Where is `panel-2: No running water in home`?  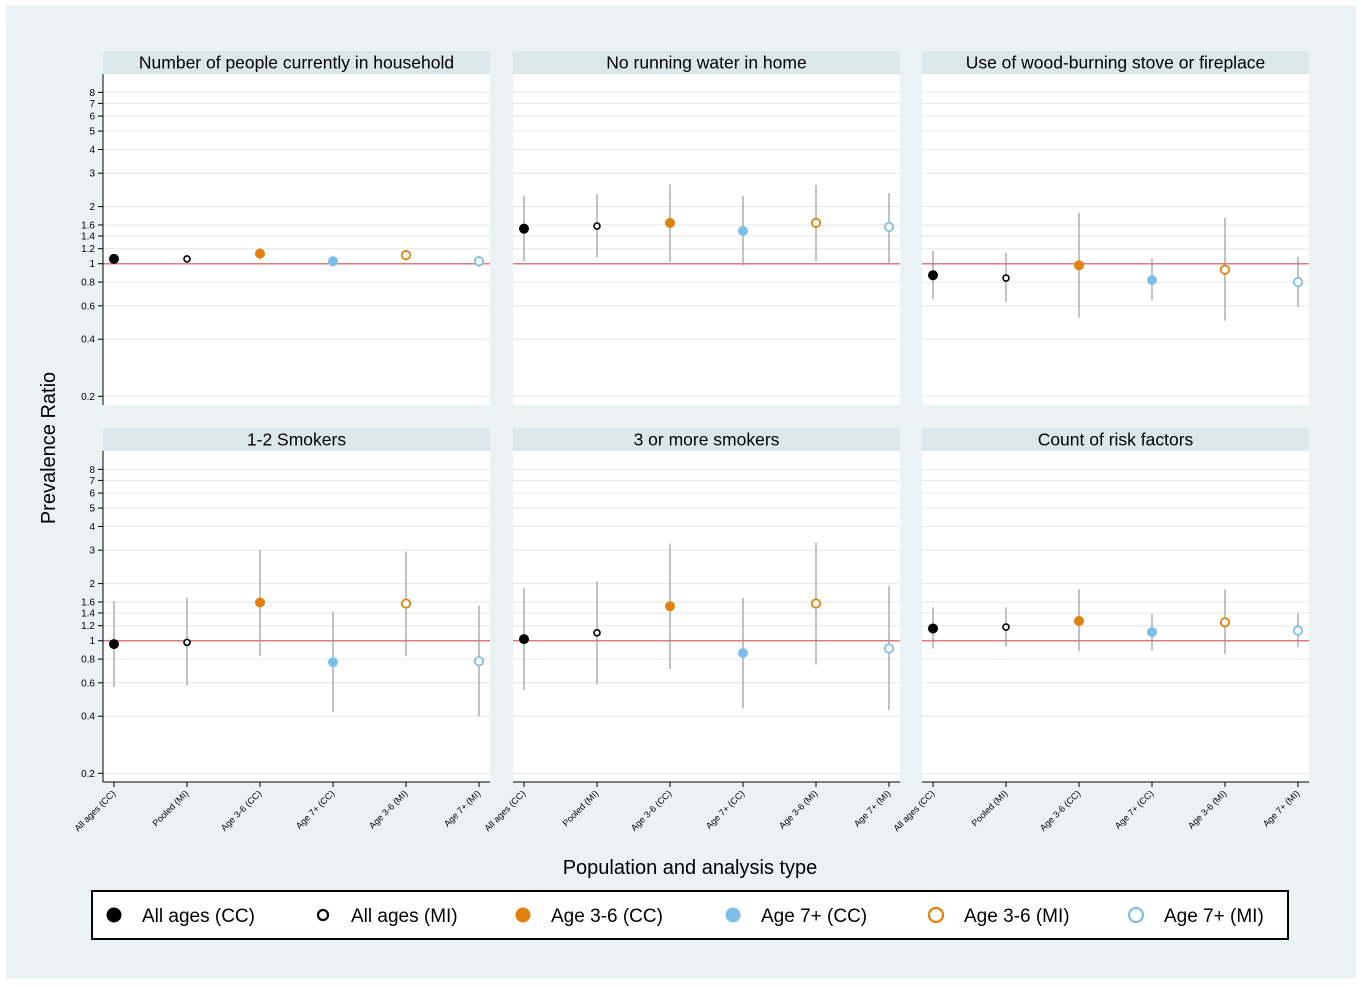
panel-2: No running water in home is located at coordinates (706, 228).